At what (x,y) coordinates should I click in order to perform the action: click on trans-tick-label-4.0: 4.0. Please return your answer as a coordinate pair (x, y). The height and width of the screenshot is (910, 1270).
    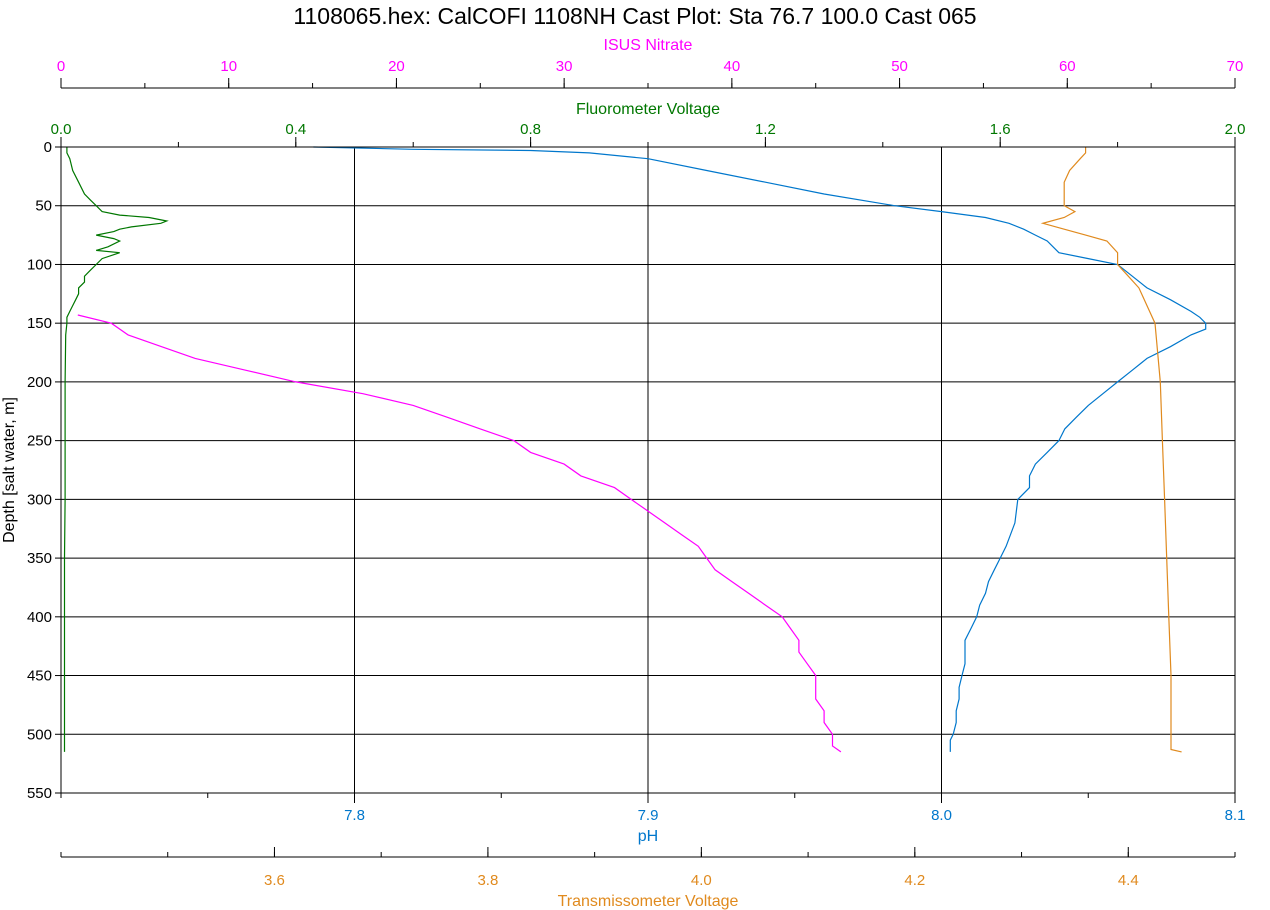
    Looking at the image, I should click on (701, 880).